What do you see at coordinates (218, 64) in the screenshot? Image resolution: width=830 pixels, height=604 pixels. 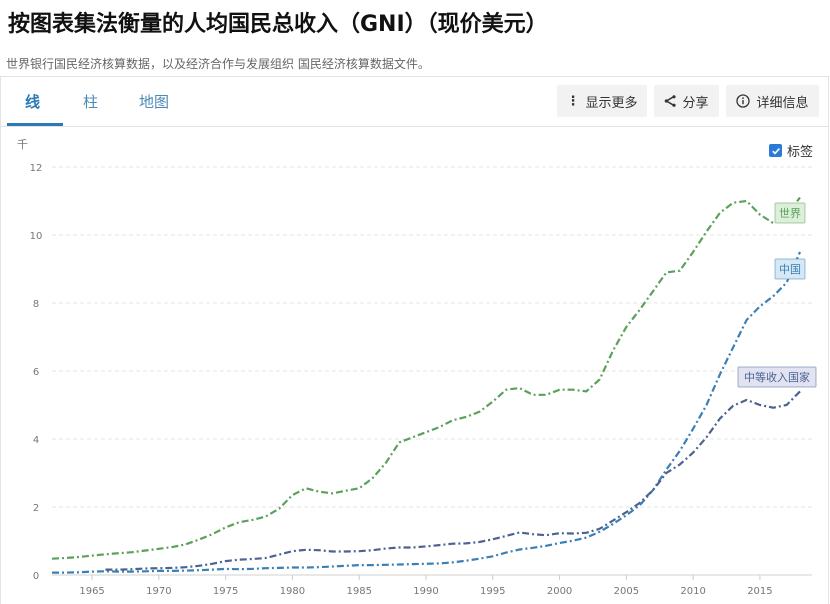 I see `page-subtitle: 世界银行国民经济核算数据，以及经济合作与发展组织 国民经济核算数据文件。` at bounding box center [218, 64].